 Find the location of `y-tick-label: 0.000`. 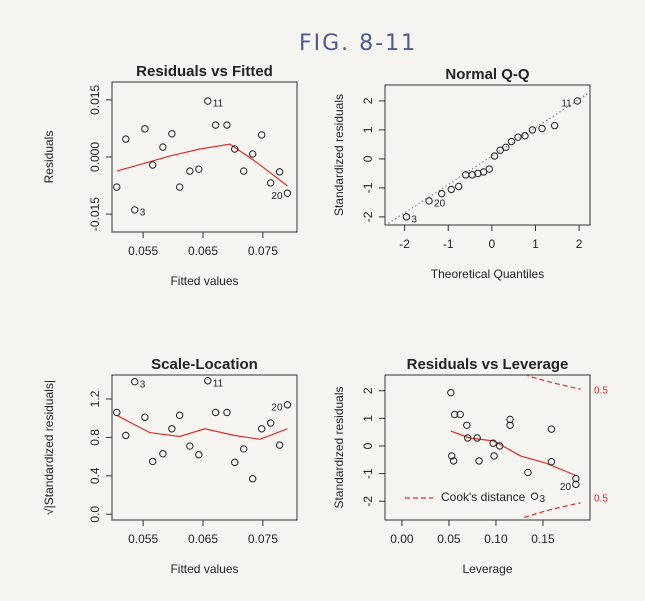

y-tick-label: 0.000 is located at coordinates (95, 157).